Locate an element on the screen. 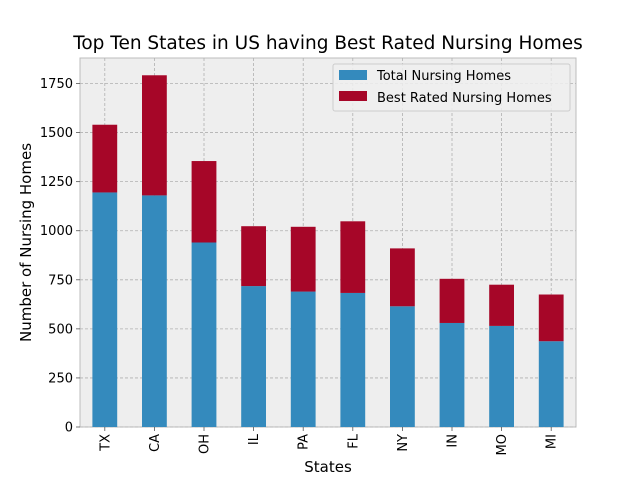  bar-best-rated-in is located at coordinates (452, 300).